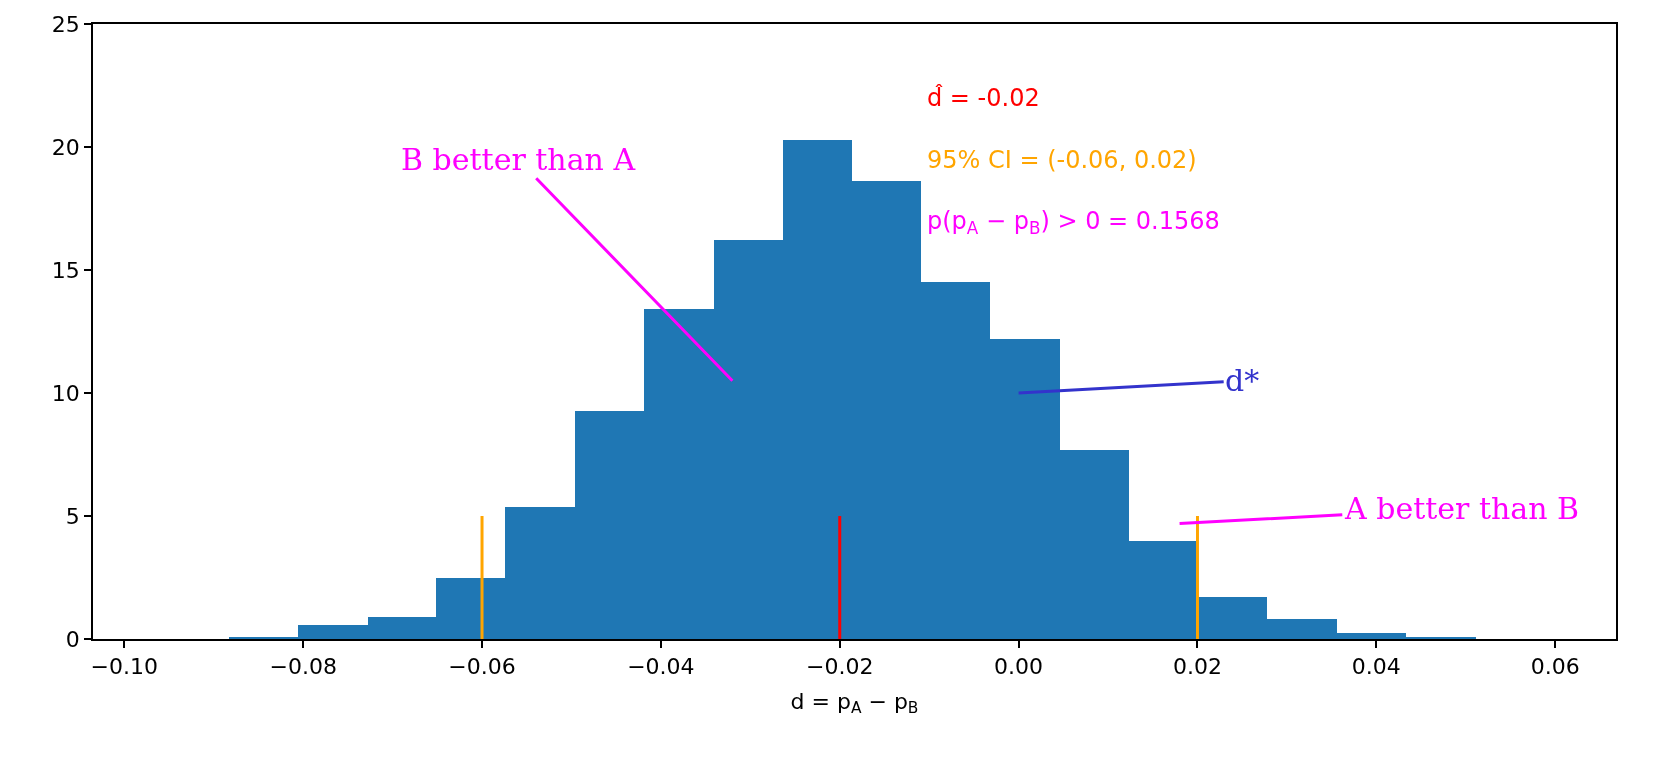  What do you see at coordinates (1073, 223) in the screenshot?
I see `annotation: p(p$_{A}$ − p$_{B}$) > 0 = 0.1568` at bounding box center [1073, 223].